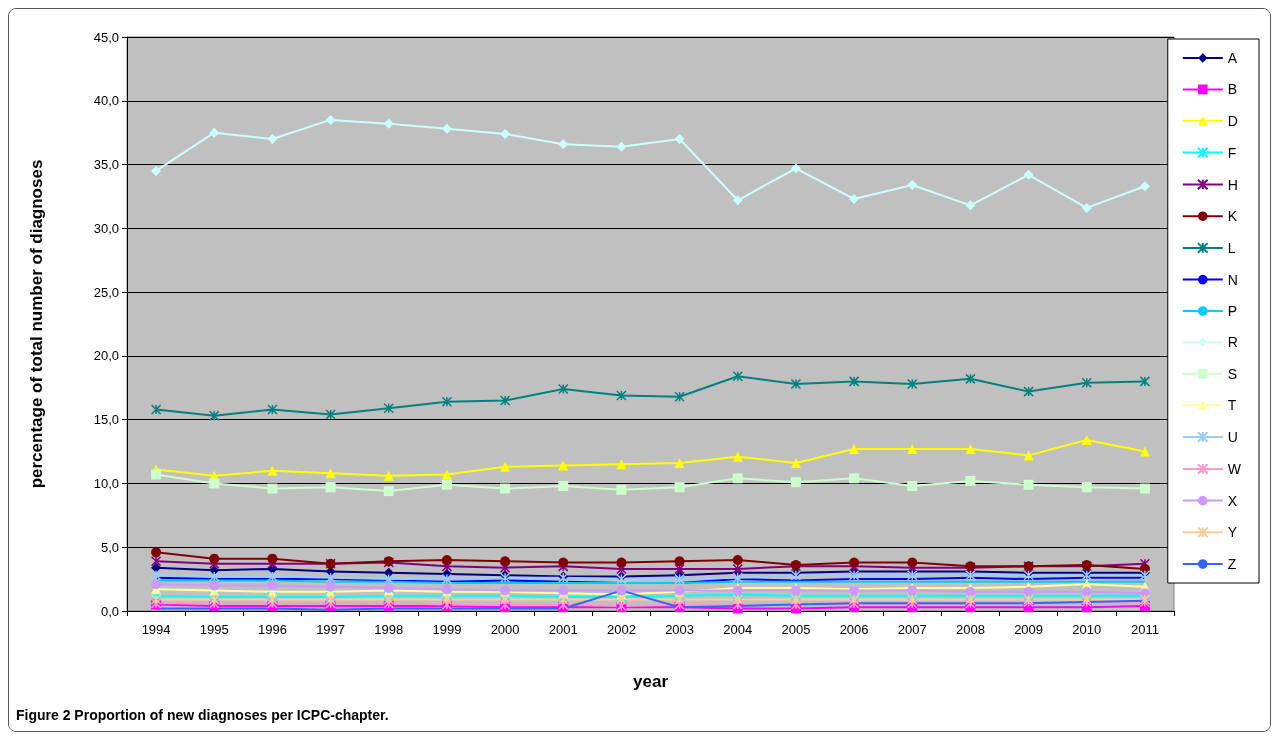 Image resolution: width=1279 pixels, height=740 pixels. What do you see at coordinates (1232, 405) in the screenshot?
I see `legend-label: T` at bounding box center [1232, 405].